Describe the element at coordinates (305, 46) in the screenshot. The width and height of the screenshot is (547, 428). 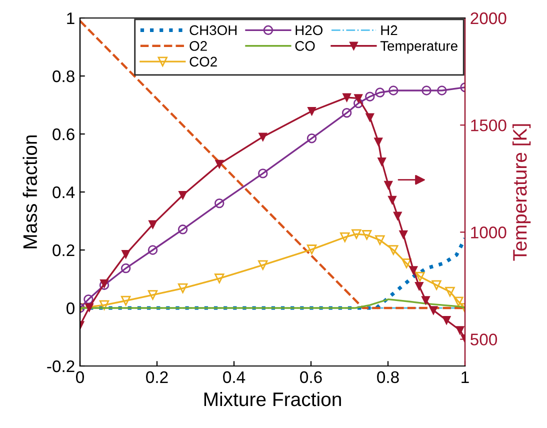
I see `legend-label: CO` at that location.